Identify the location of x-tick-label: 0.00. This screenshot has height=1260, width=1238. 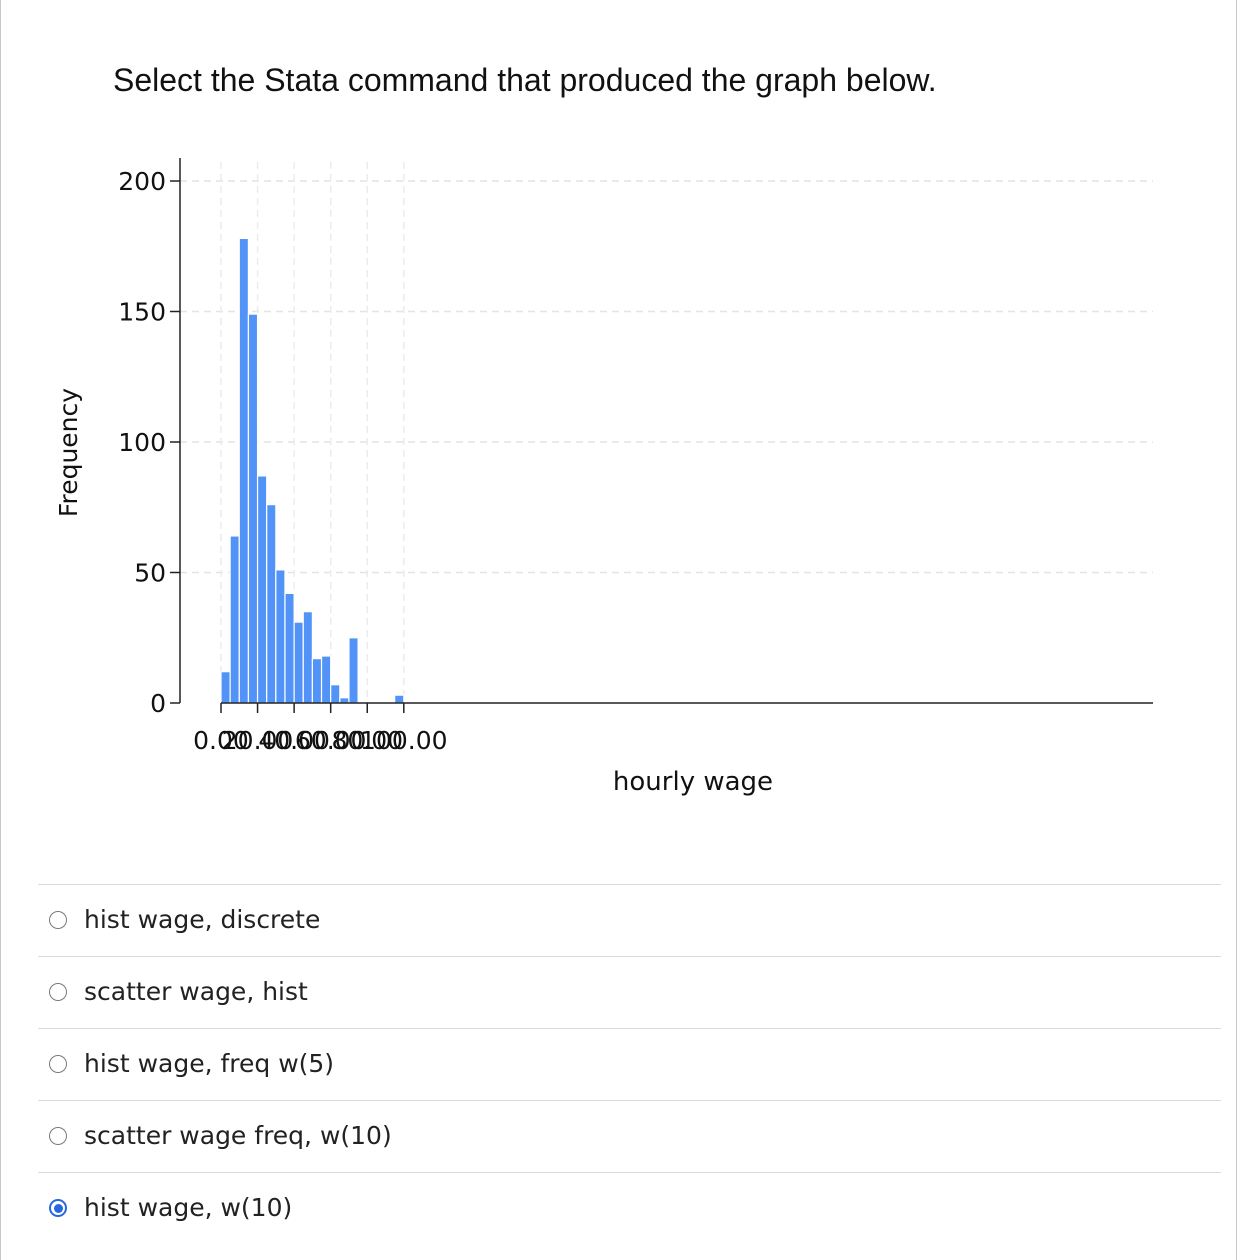
(221, 740).